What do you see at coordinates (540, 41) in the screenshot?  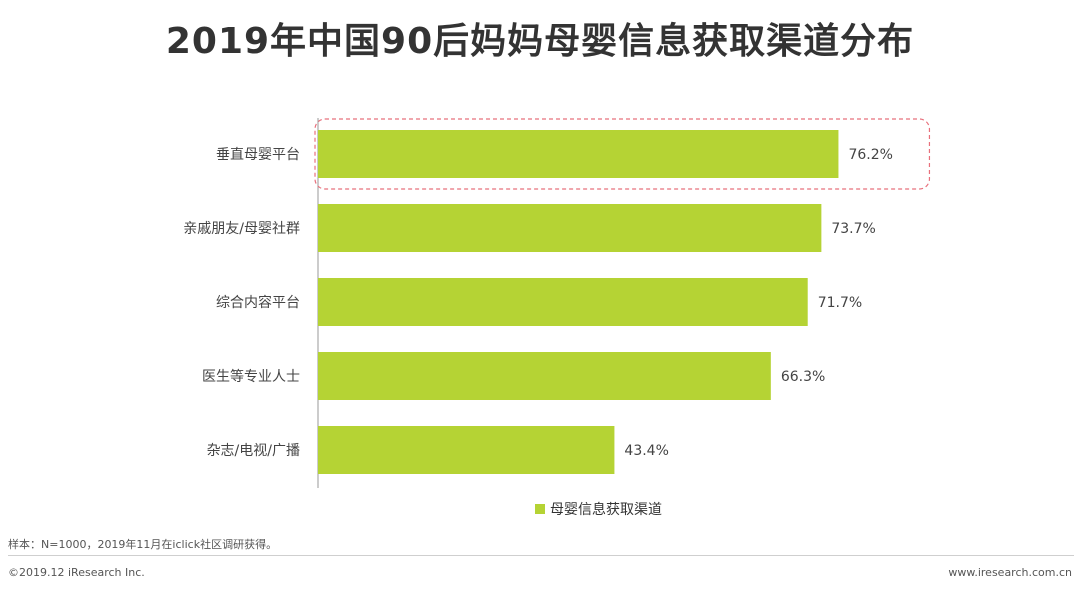 I see `chart-title: 2019年中国90后妈妈母婴信息获取渠道分布` at bounding box center [540, 41].